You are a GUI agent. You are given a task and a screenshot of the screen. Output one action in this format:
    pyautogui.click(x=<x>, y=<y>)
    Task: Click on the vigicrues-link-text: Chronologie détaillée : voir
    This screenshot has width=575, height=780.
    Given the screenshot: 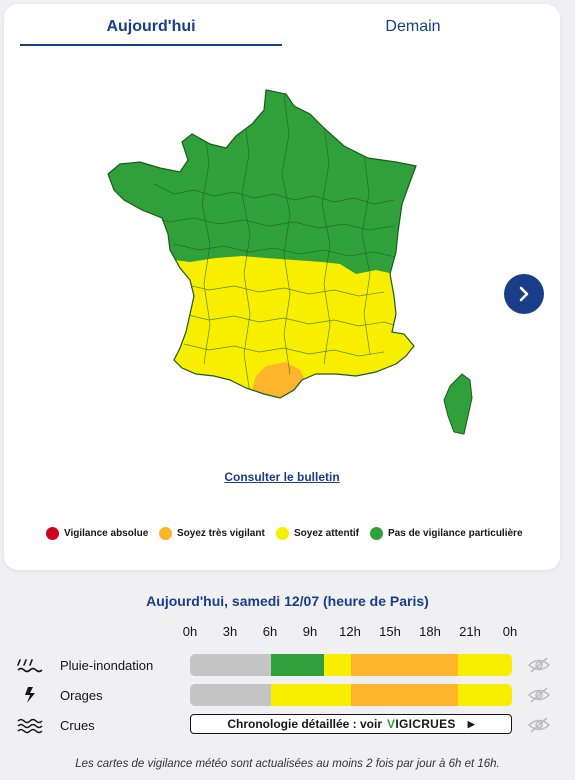 What is the action you would take?
    pyautogui.click(x=305, y=724)
    